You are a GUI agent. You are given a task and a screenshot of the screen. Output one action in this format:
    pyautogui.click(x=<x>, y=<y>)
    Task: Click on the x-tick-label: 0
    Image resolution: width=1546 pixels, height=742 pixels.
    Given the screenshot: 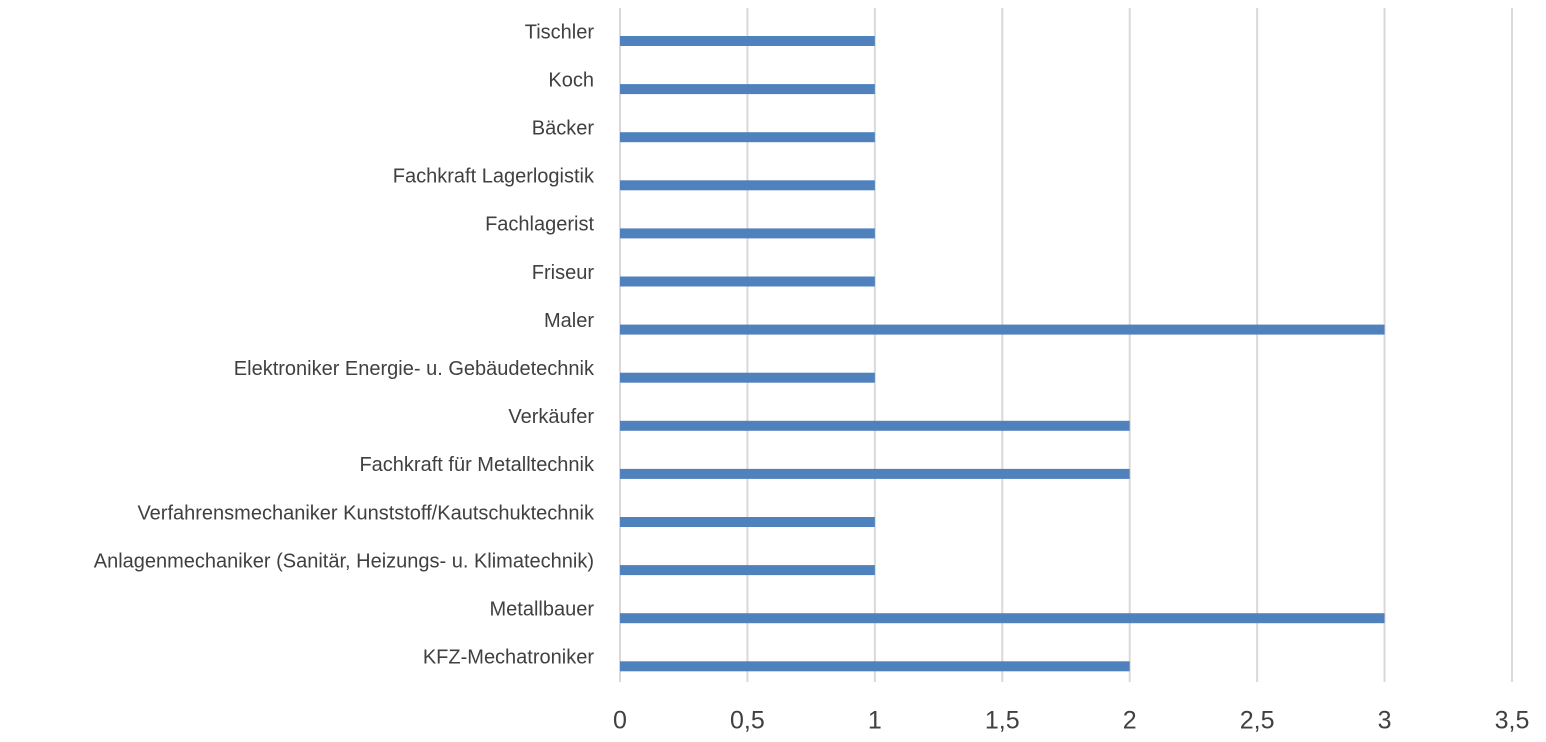 What is the action you would take?
    pyautogui.click(x=620, y=721)
    